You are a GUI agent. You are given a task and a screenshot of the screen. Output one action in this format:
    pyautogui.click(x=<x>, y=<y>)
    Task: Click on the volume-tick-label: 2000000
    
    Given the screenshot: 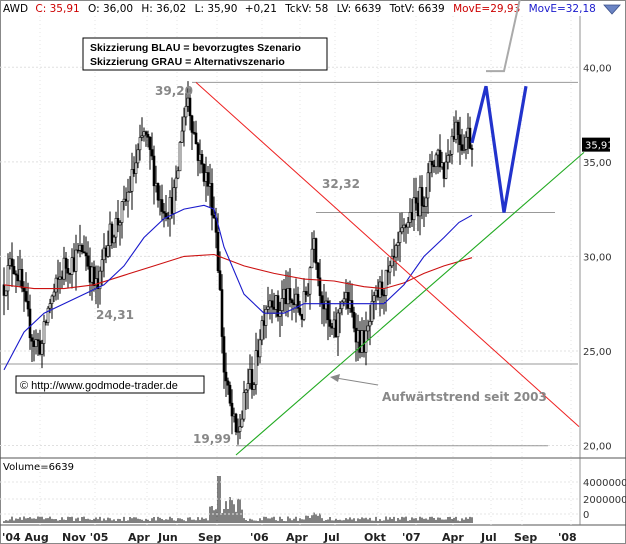 What is the action you would take?
    pyautogui.click(x=604, y=500)
    